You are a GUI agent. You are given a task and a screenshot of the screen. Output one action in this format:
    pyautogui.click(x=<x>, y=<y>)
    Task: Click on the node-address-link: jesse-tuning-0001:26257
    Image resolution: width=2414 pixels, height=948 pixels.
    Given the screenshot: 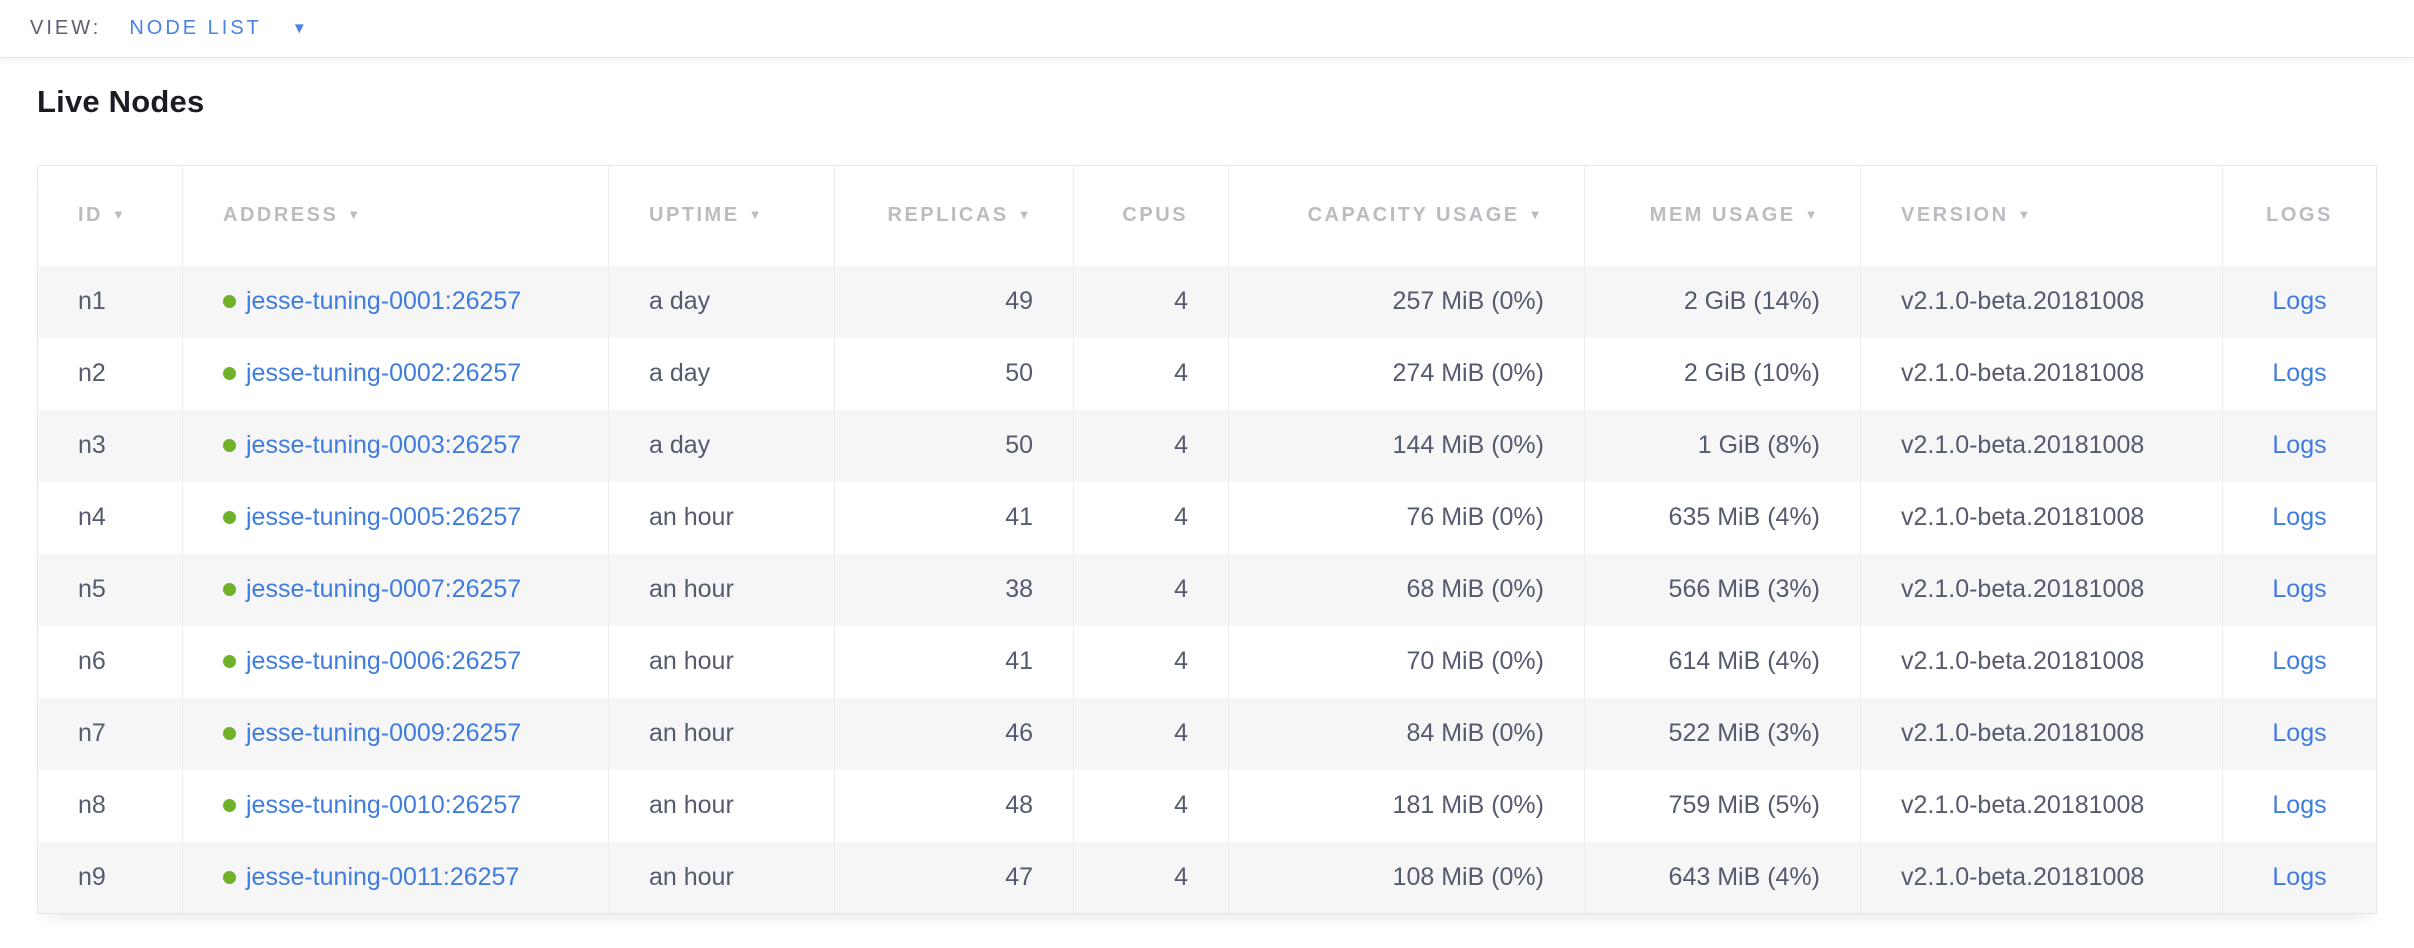 What is the action you would take?
    pyautogui.click(x=384, y=301)
    